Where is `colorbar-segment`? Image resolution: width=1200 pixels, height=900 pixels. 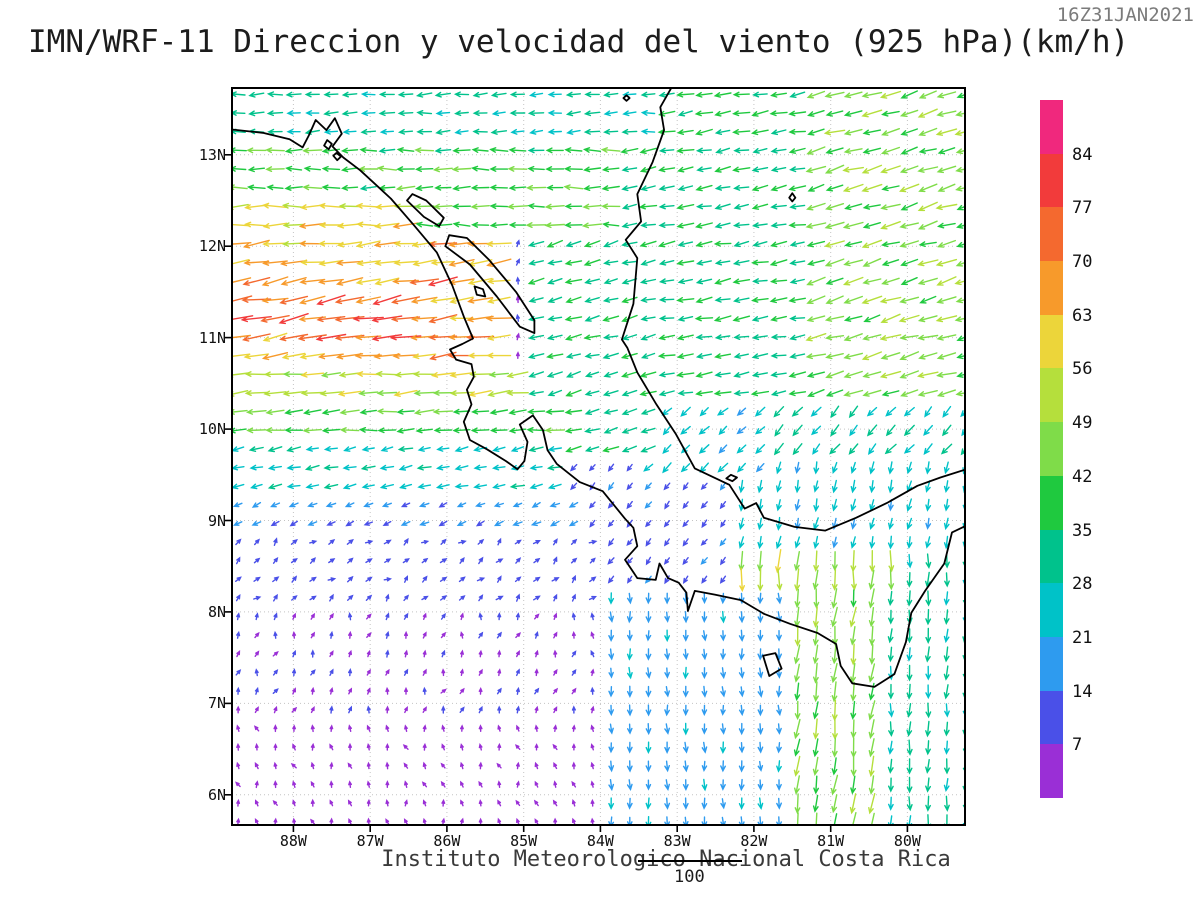
colorbar-segment is located at coordinates (1051, 771).